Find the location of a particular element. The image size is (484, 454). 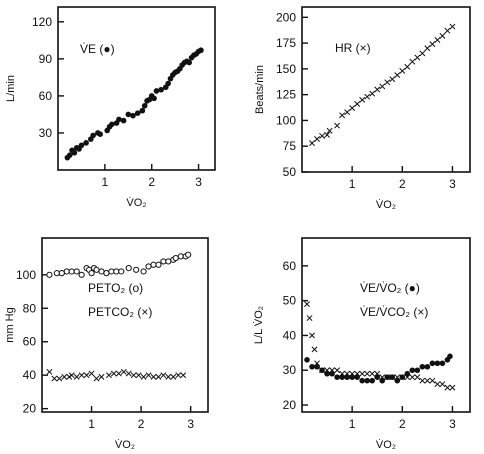

y-tick-label: 20 is located at coordinates (30, 409).